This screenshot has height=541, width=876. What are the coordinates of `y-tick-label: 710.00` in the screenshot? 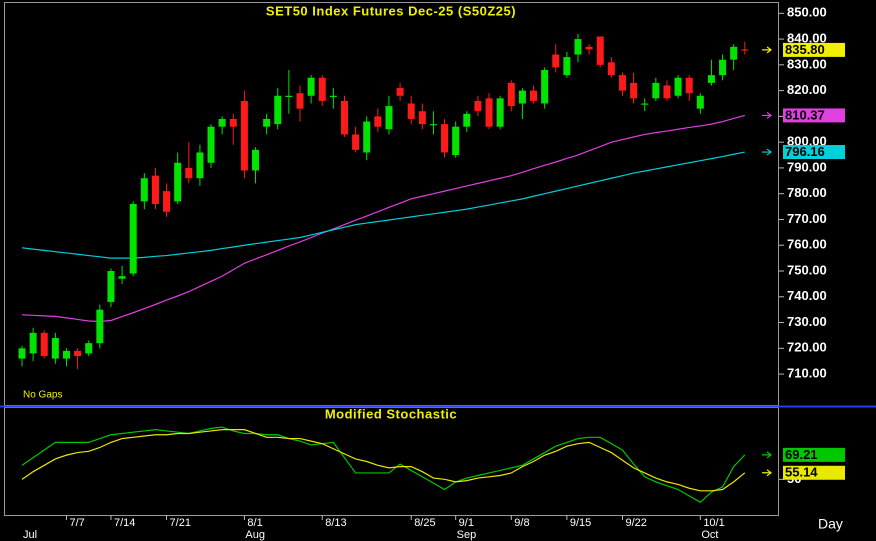 It's located at (807, 373).